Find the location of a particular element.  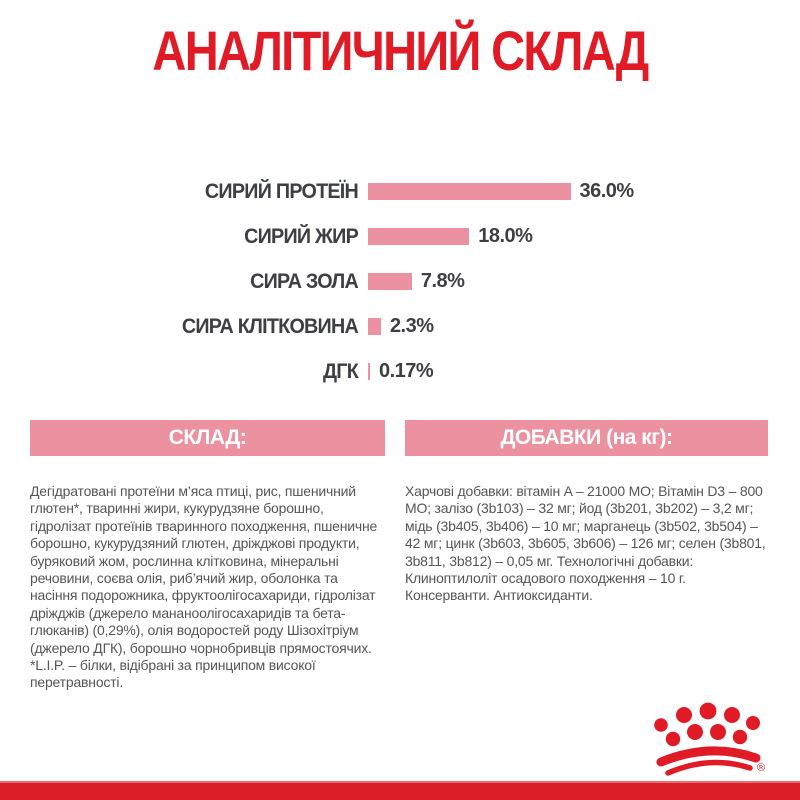

royal-canin-crown-icon: ® is located at coordinates (709, 739).